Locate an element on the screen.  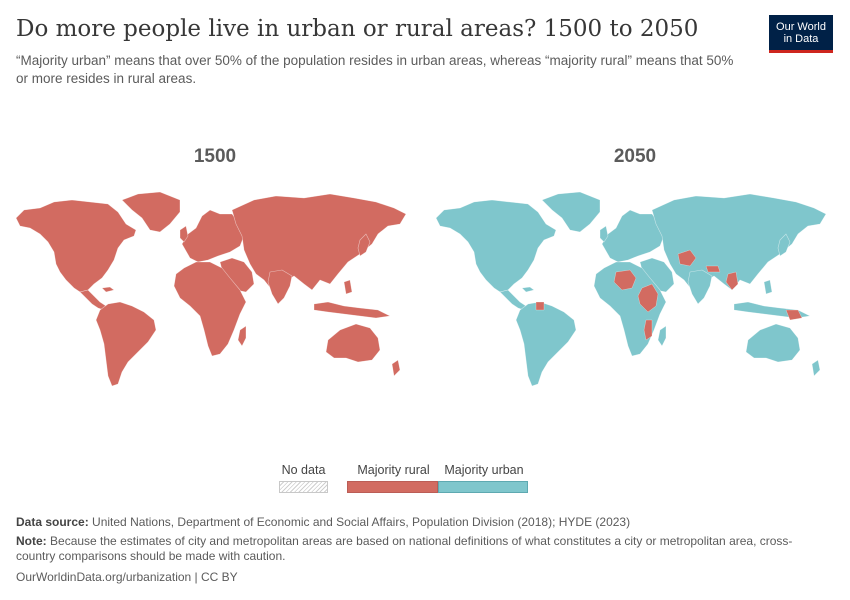
legend-rural-label: Majority rural is located at coordinates (393, 470).